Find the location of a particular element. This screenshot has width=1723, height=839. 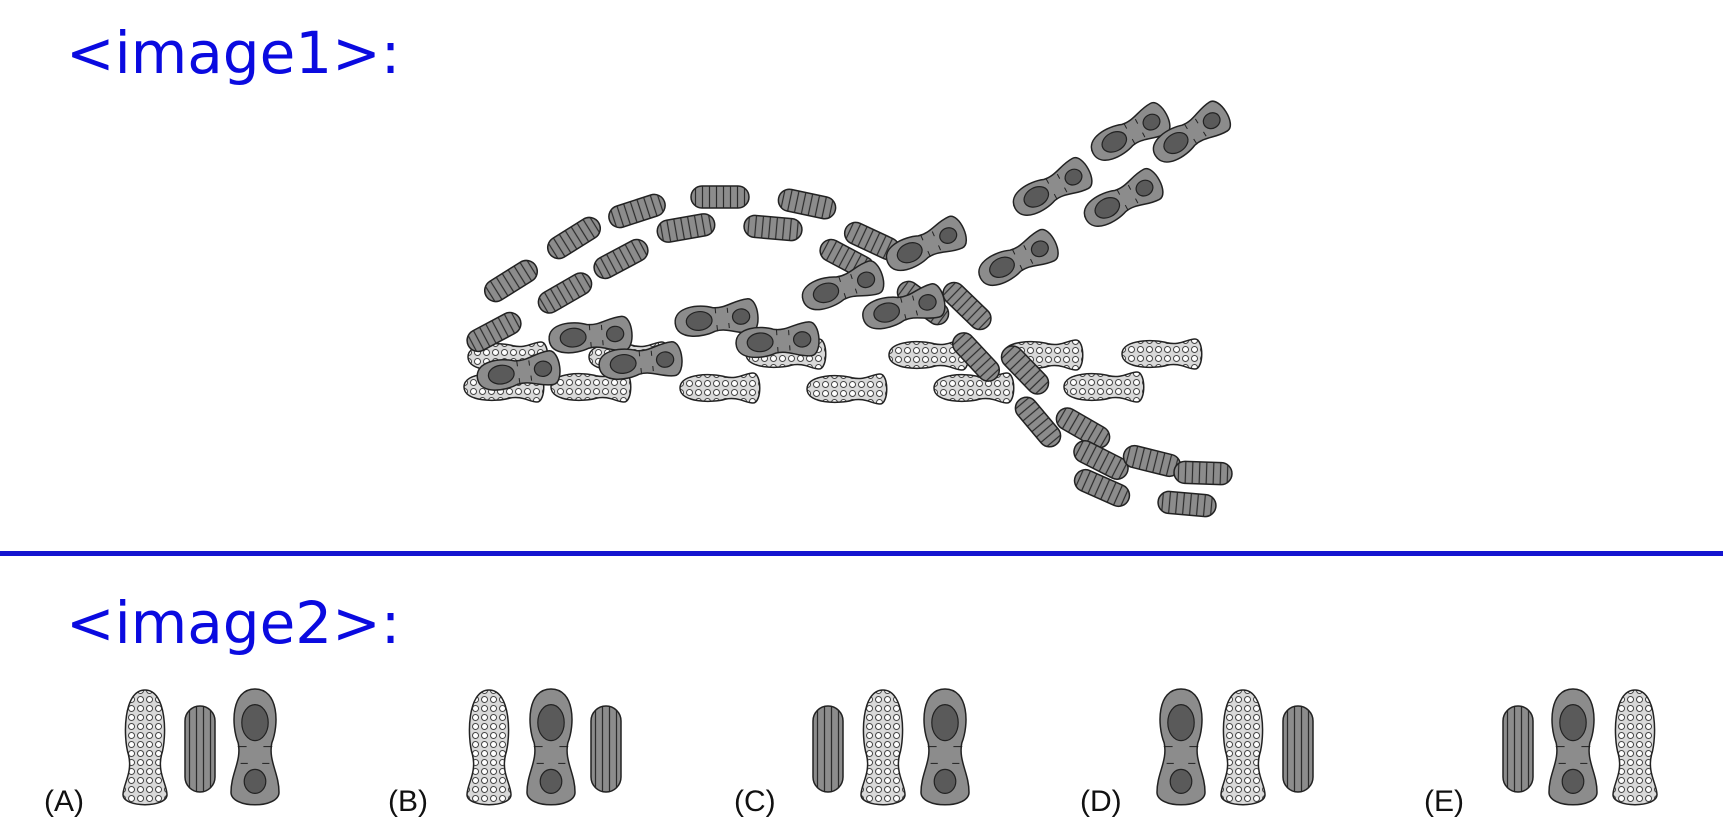

option-letter: (E) is located at coordinates (1444, 801).